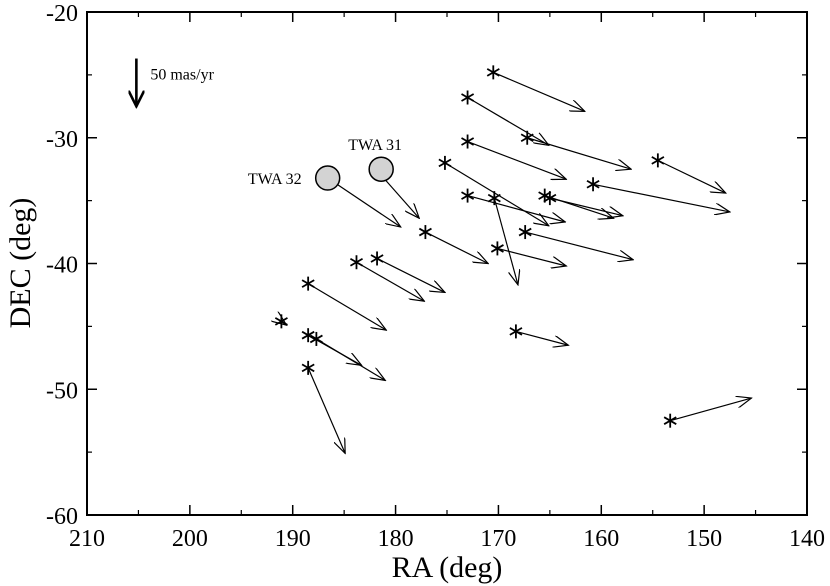 The width and height of the screenshot is (830, 586). What do you see at coordinates (182, 75) in the screenshot?
I see `scale-label: 50 mas/yr` at bounding box center [182, 75].